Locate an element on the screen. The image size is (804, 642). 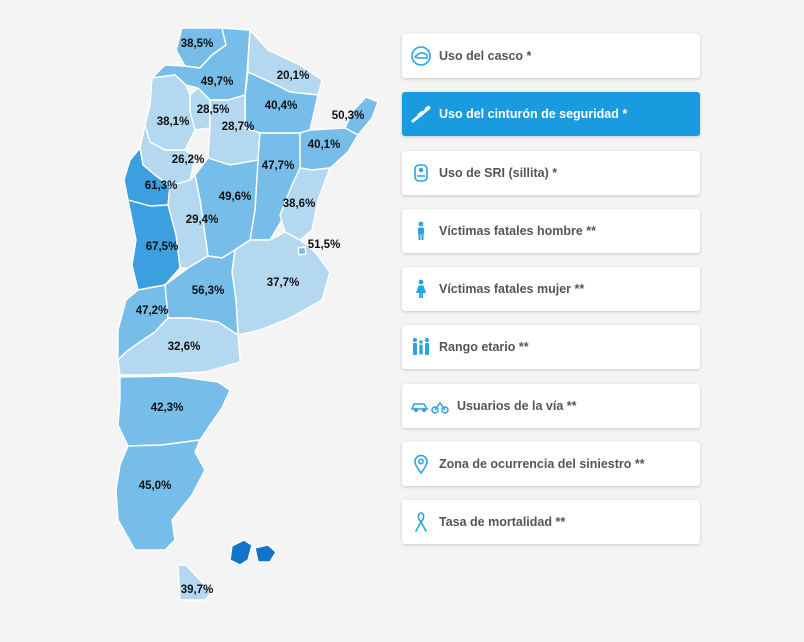
menu-item-victimas-hombre: Víctimas fatales hombre ** is located at coordinates (551, 230).